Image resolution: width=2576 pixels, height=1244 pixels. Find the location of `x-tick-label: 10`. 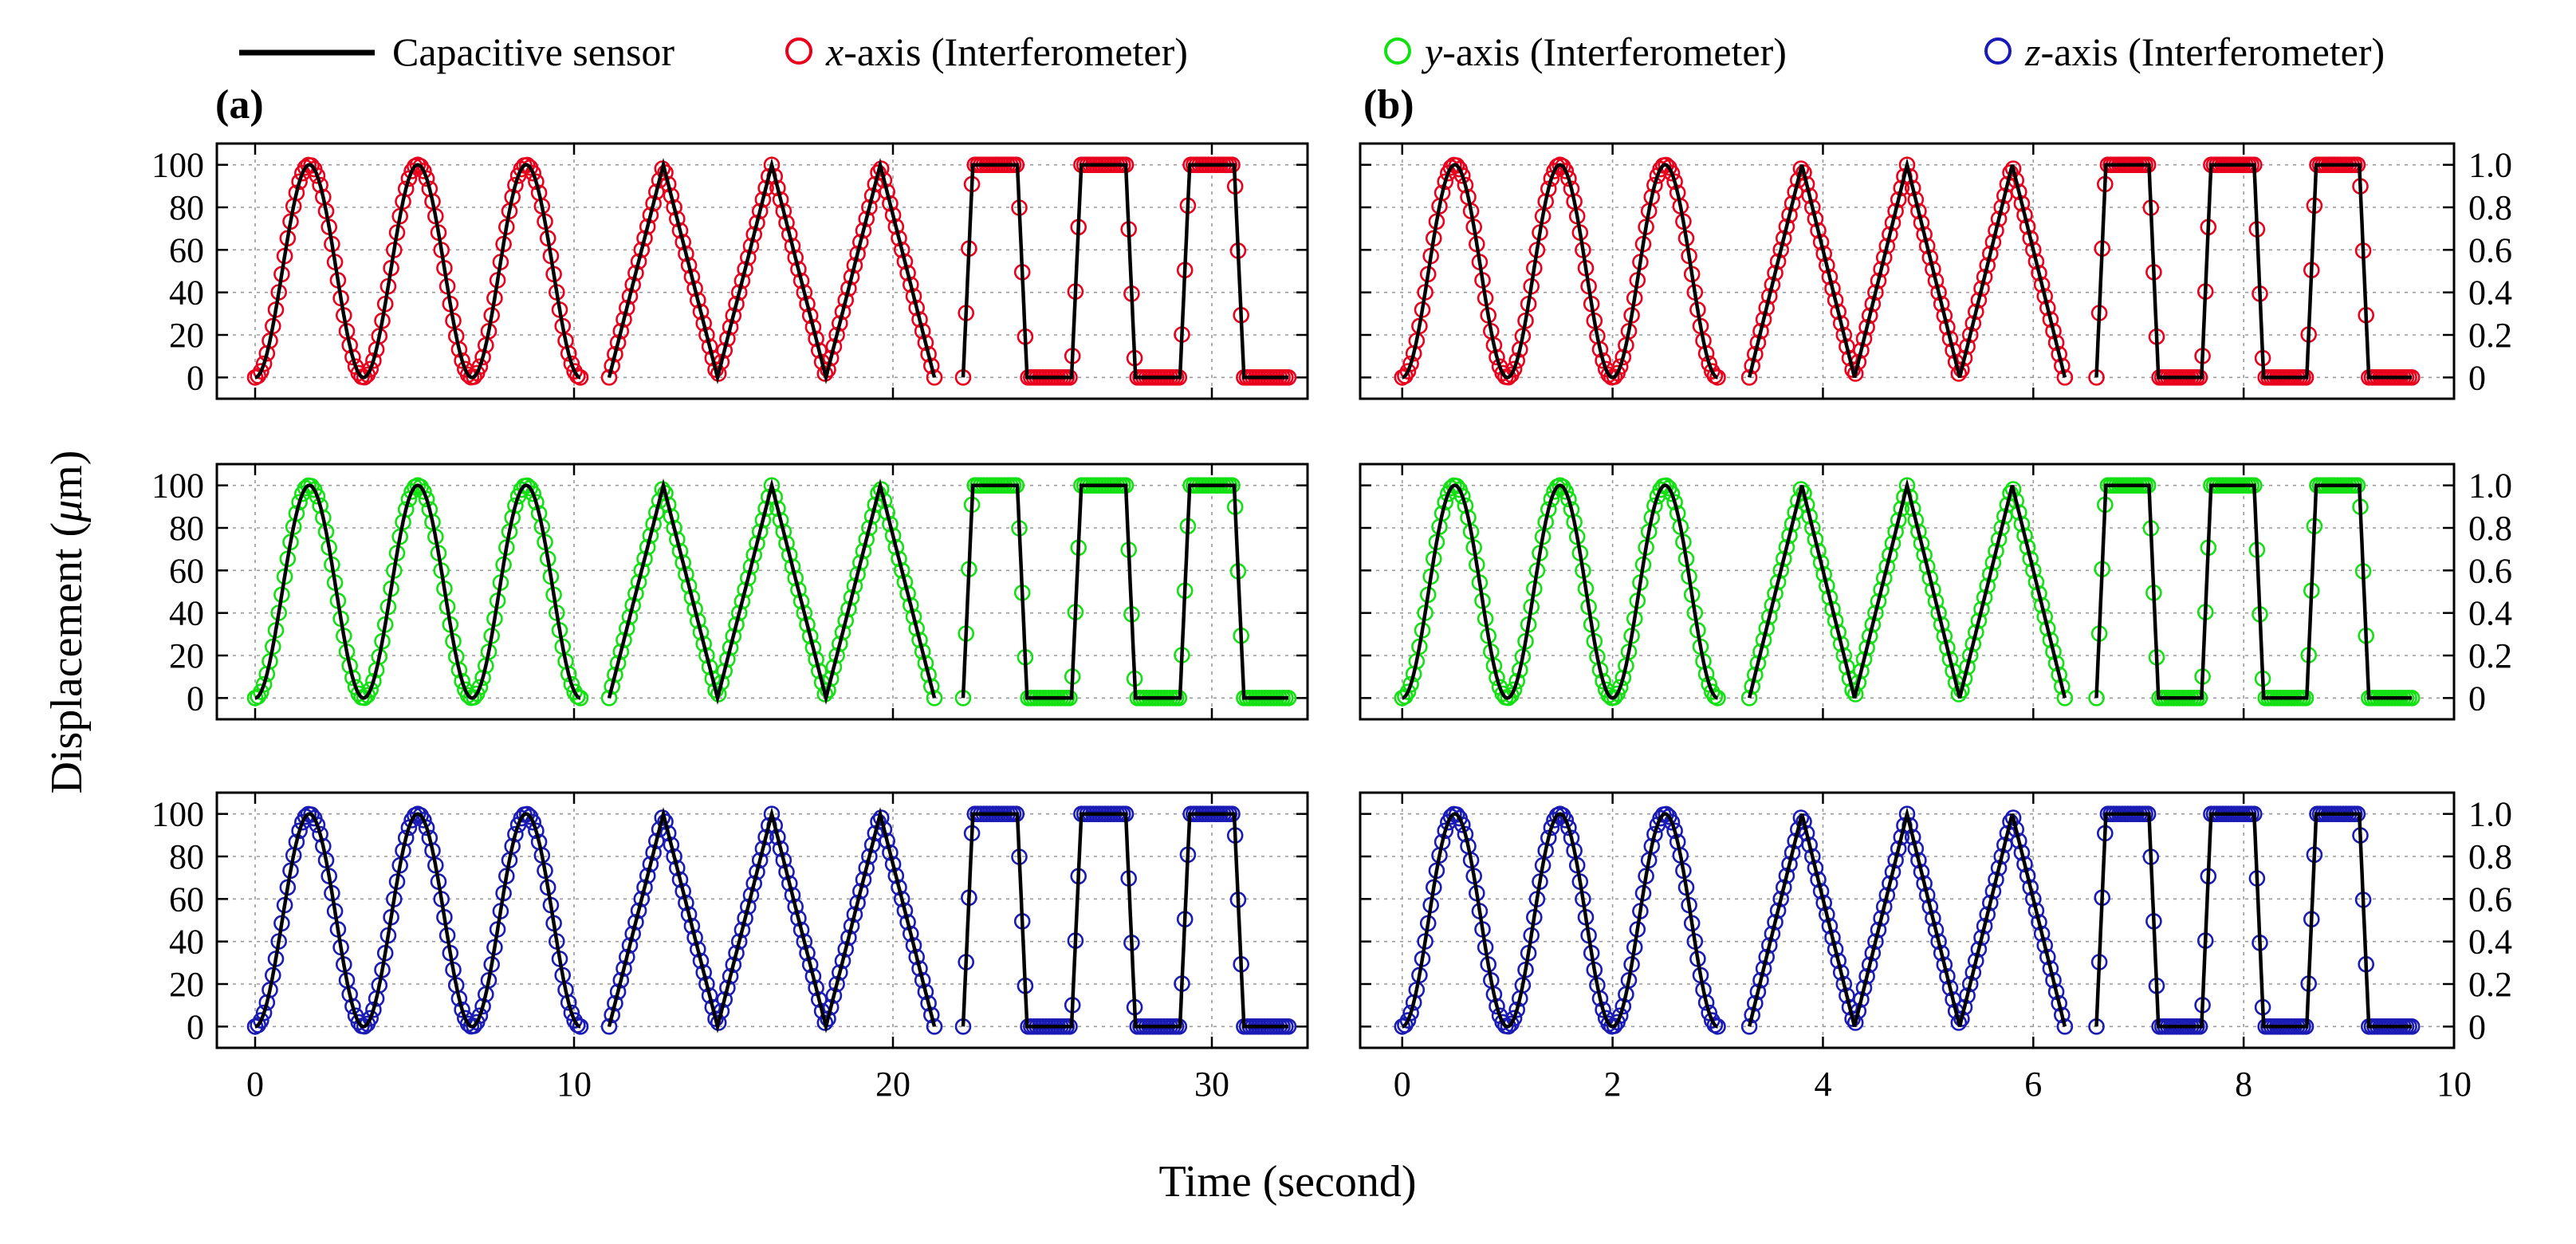

x-tick-label: 10 is located at coordinates (574, 1084).